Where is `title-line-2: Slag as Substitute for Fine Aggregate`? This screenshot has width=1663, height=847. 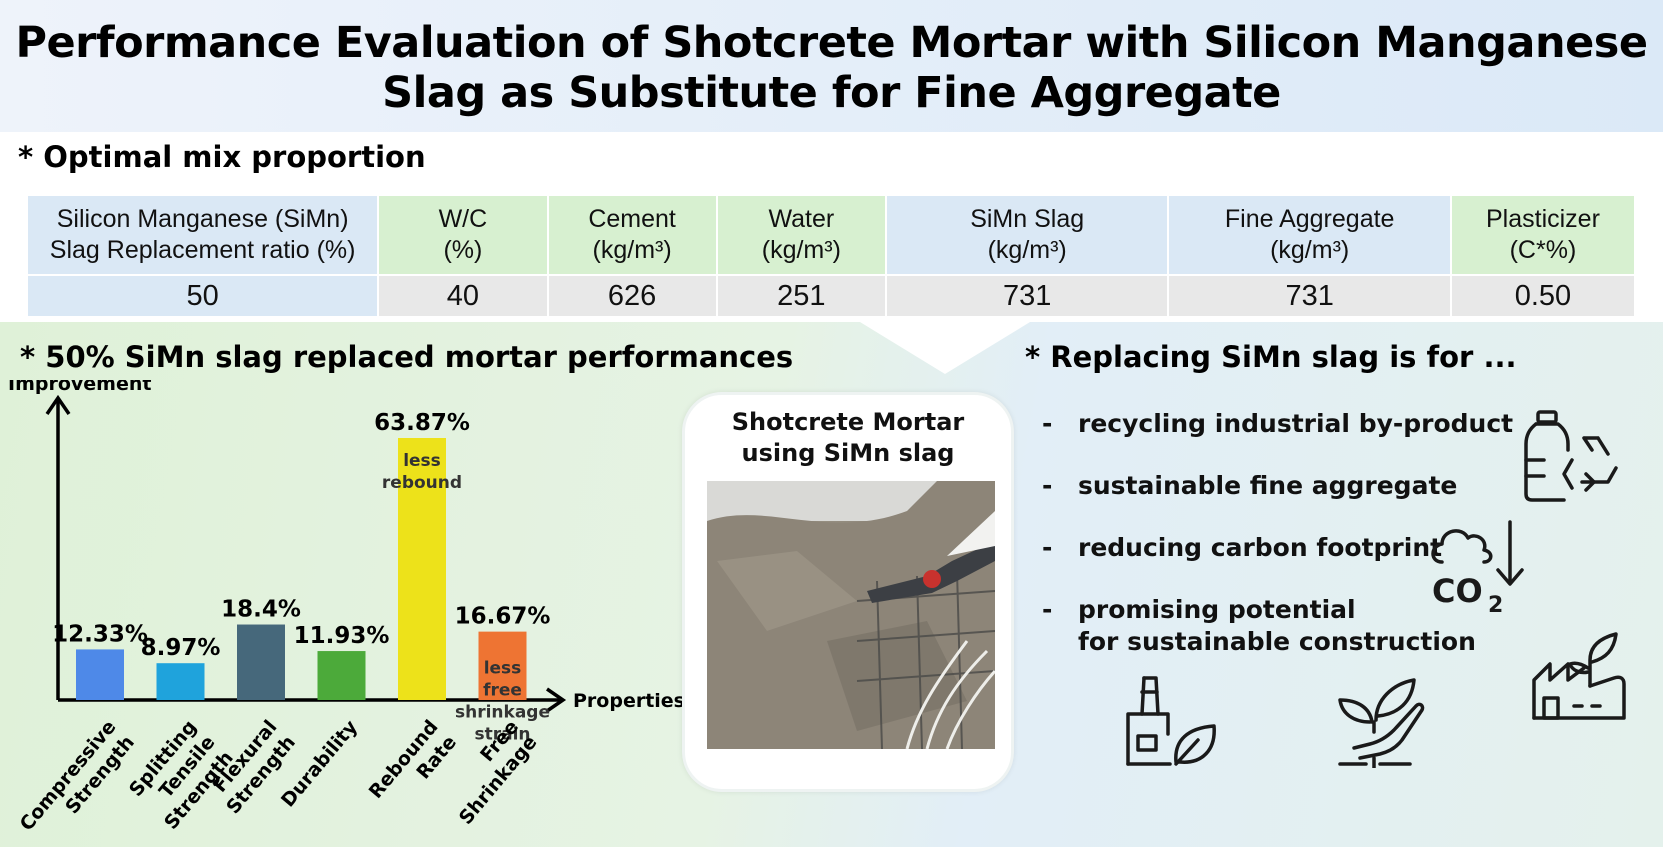 title-line-2: Slag as Substitute for Fine Aggregate is located at coordinates (831, 93).